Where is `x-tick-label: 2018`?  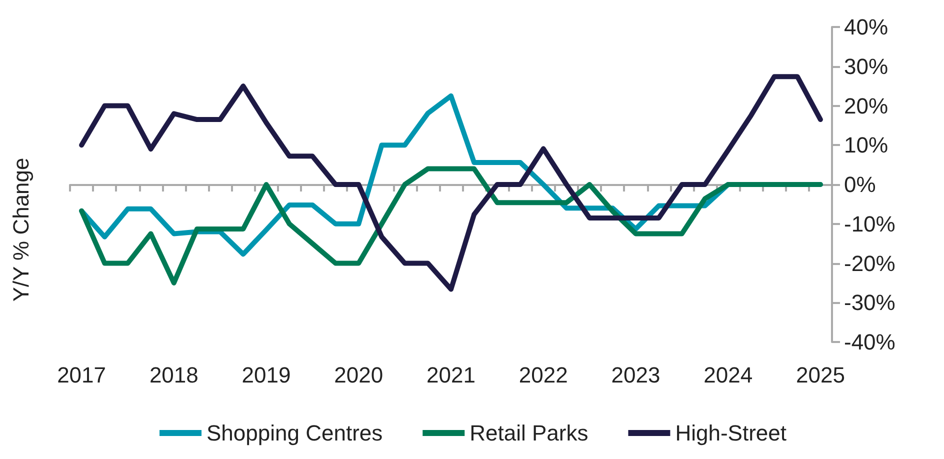
x-tick-label: 2018 is located at coordinates (173, 375).